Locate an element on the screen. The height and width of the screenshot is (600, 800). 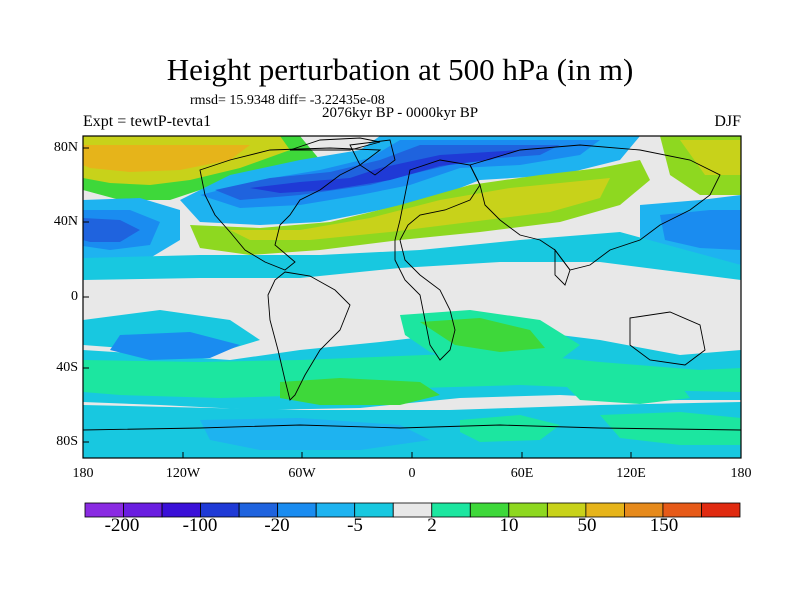
colorbar-label: 50 is located at coordinates (587, 525).